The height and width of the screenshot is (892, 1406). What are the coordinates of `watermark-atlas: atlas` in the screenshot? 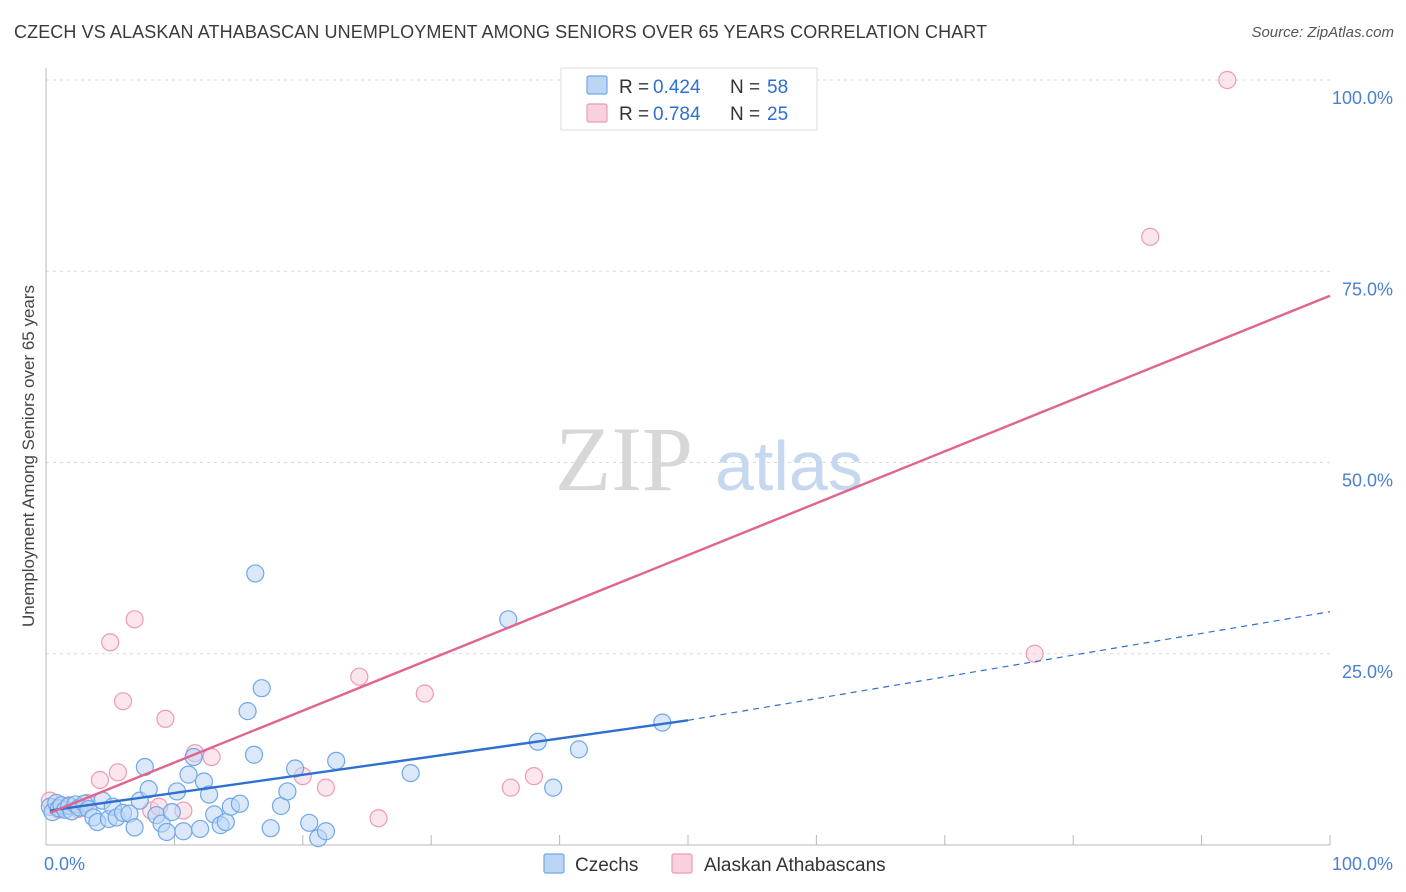 It's located at (789, 466).